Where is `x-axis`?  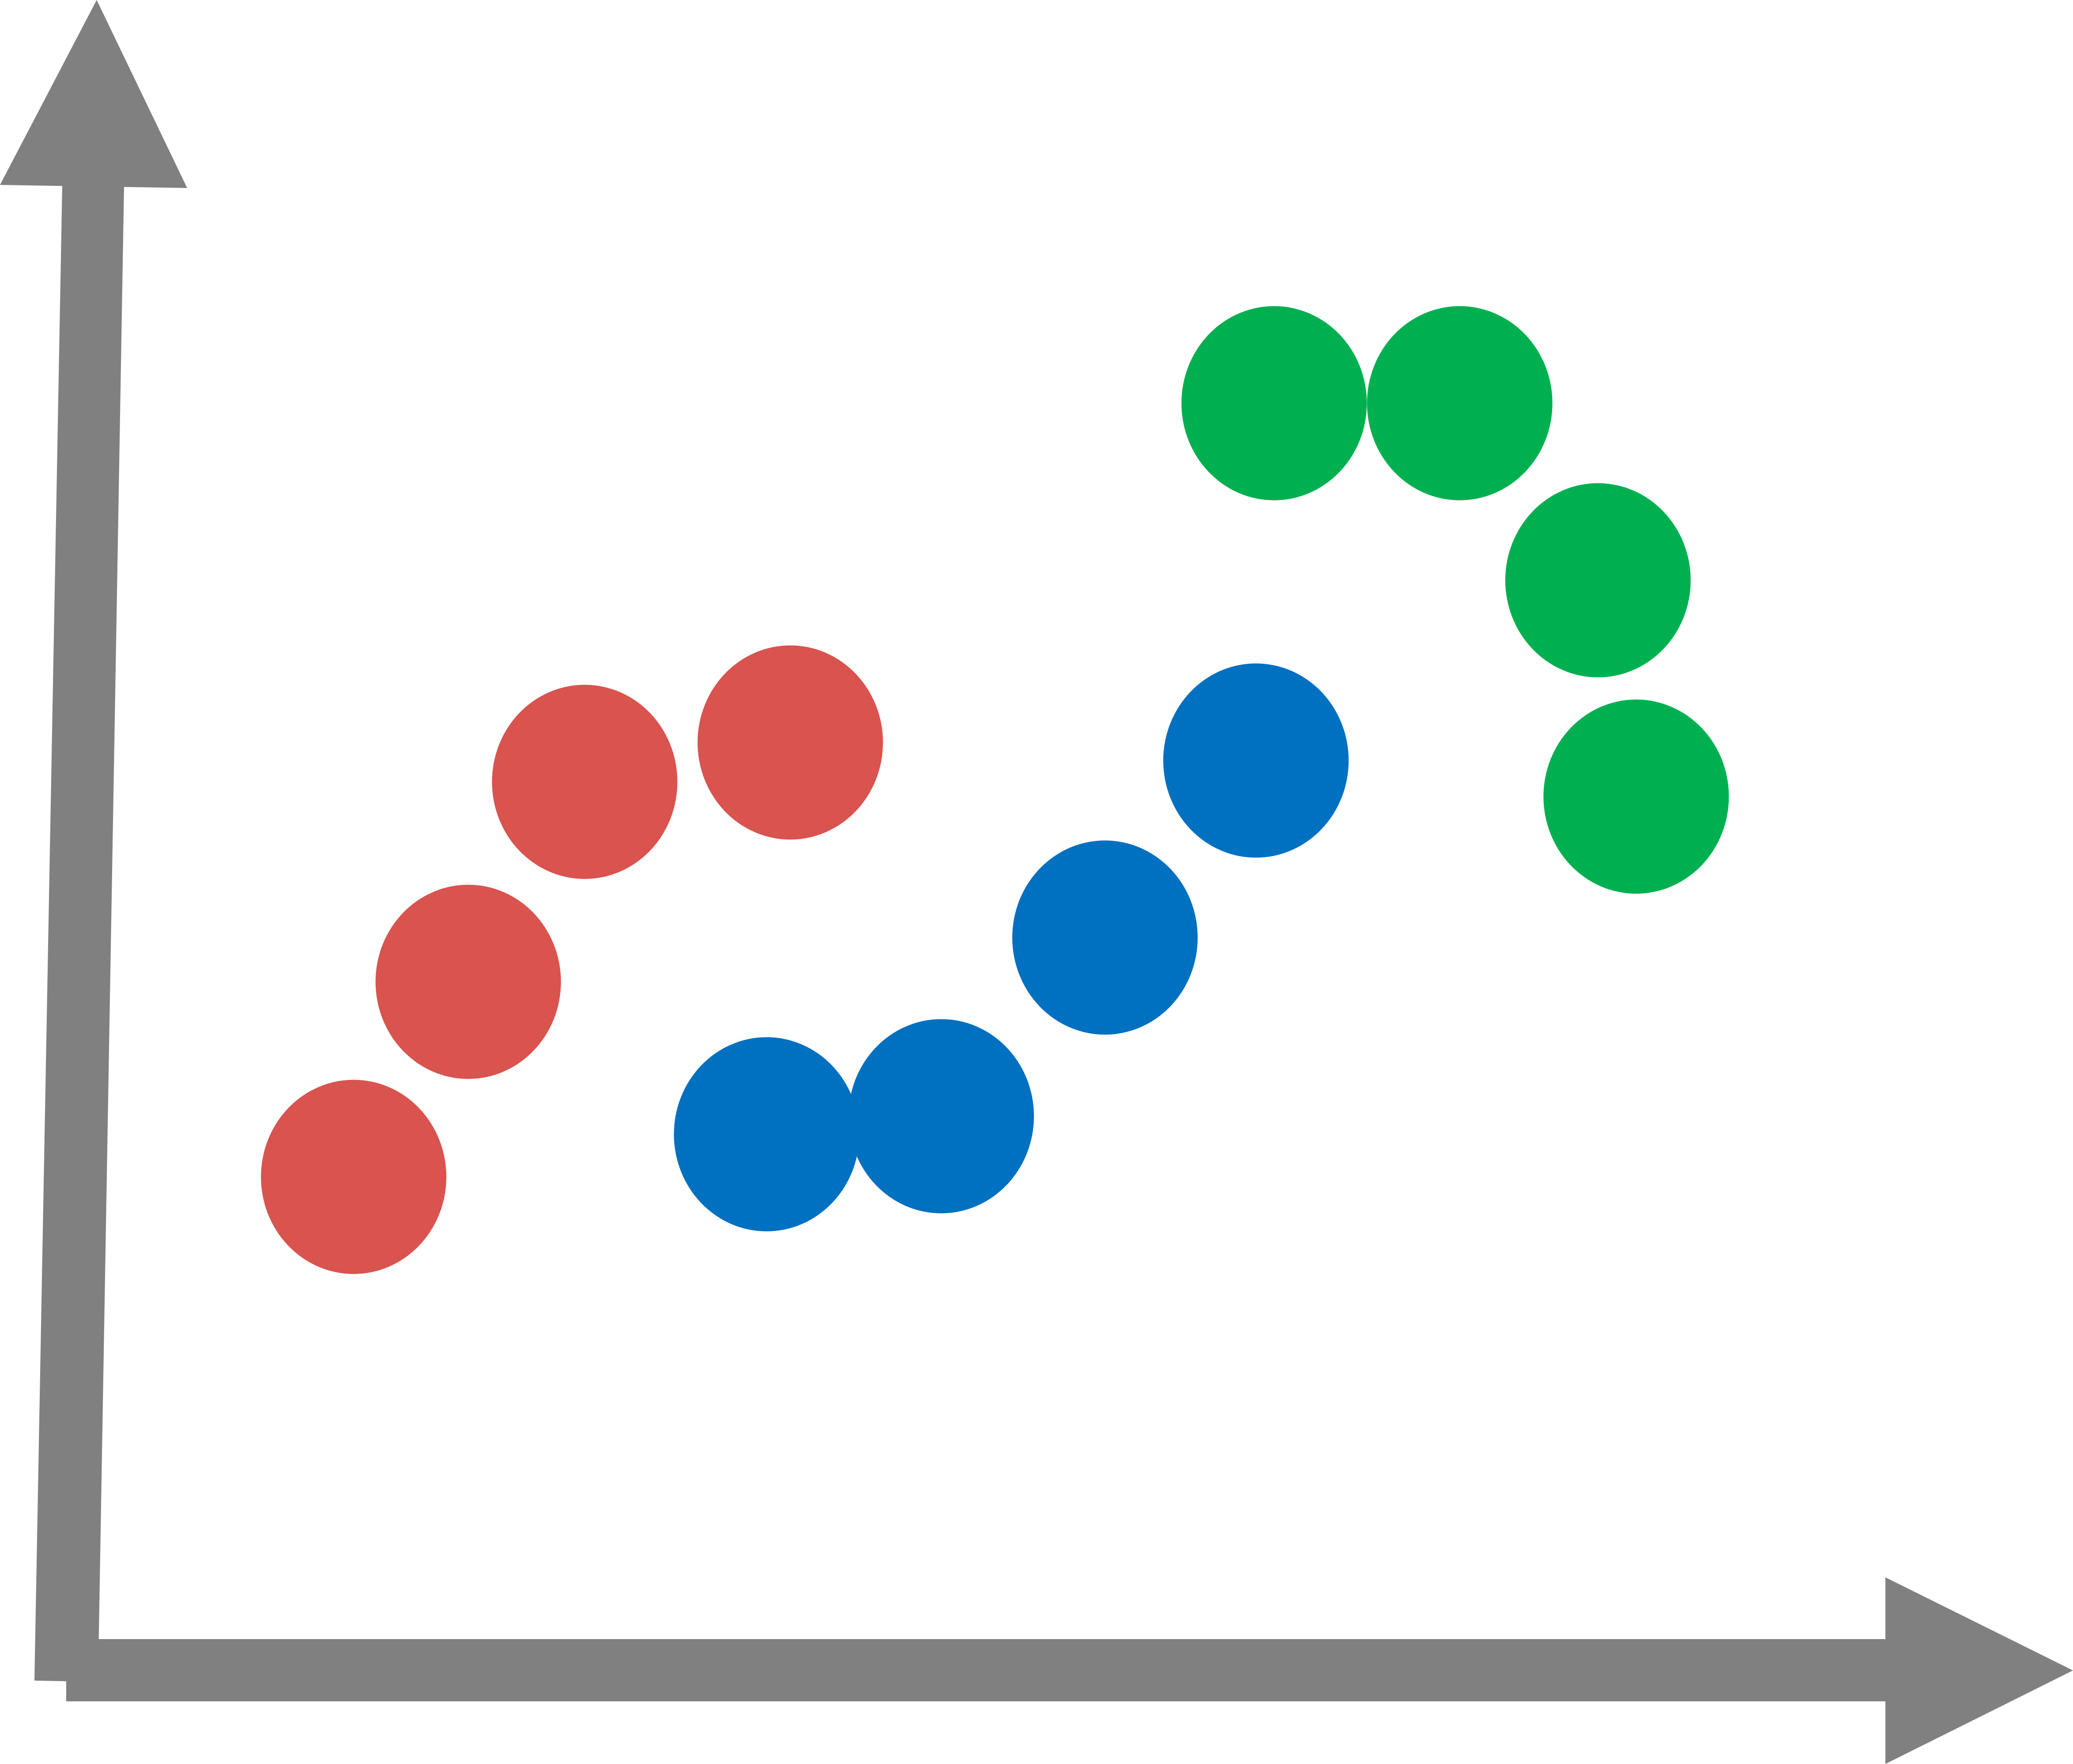 x-axis is located at coordinates (1069, 1670).